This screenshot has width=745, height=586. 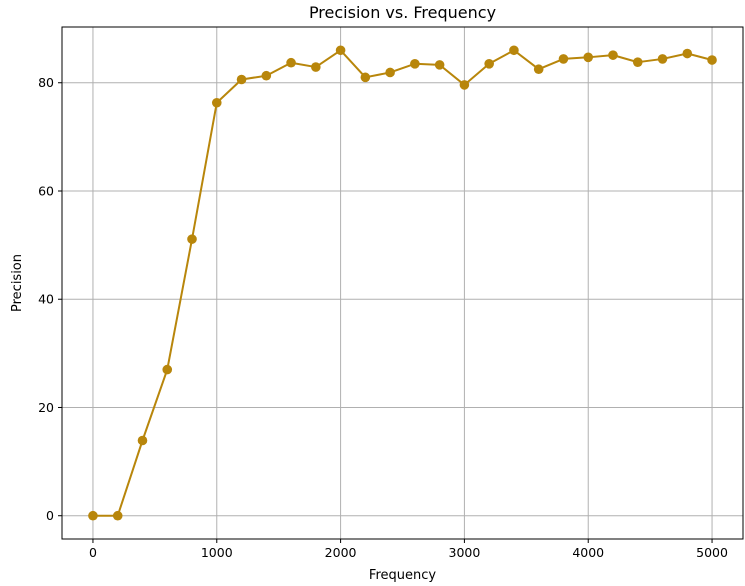 I want to click on y-tick-label: 0, so click(x=50, y=515).